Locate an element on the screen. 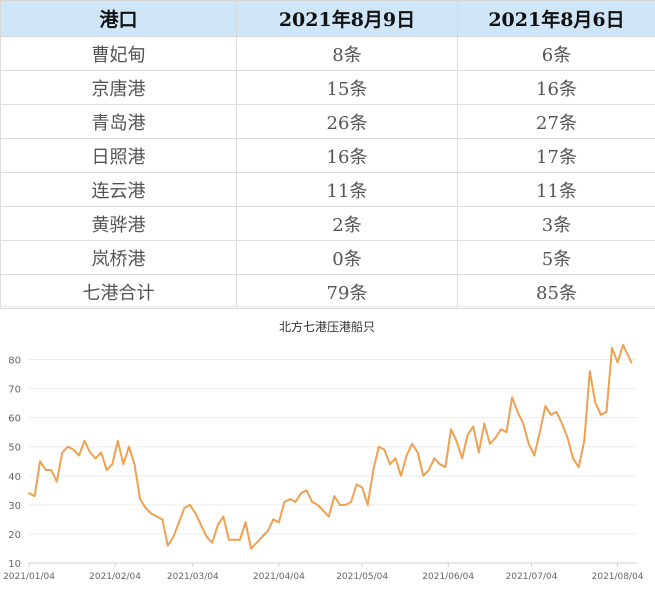 The image size is (655, 596). y-tick-label: 80 is located at coordinates (14, 361).